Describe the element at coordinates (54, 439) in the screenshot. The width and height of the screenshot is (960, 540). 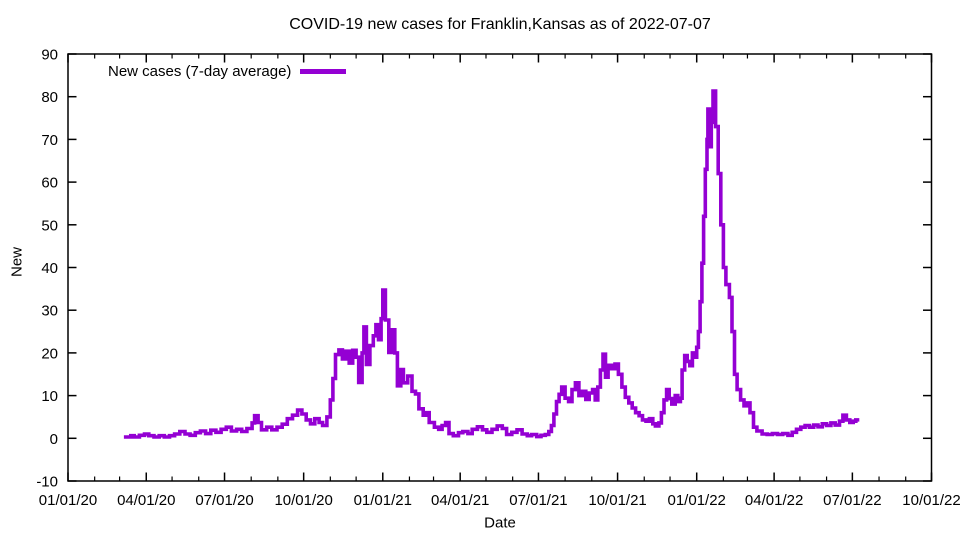
I see `y-tick-label: 0` at that location.